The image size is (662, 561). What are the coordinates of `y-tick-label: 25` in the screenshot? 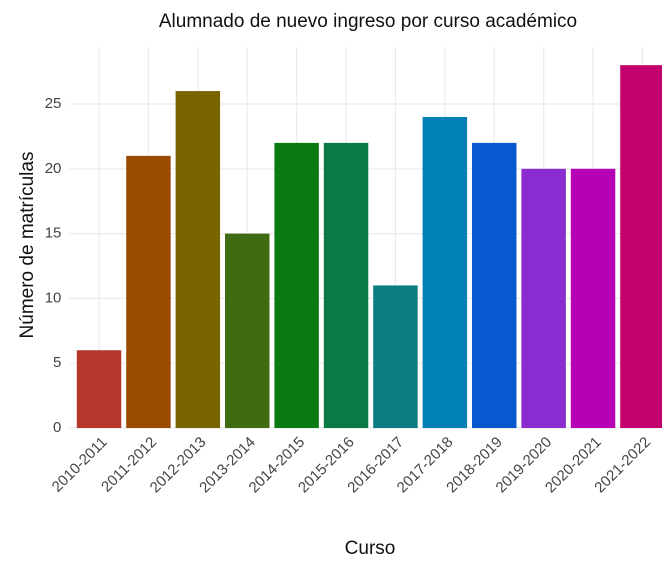 It's located at (53, 103).